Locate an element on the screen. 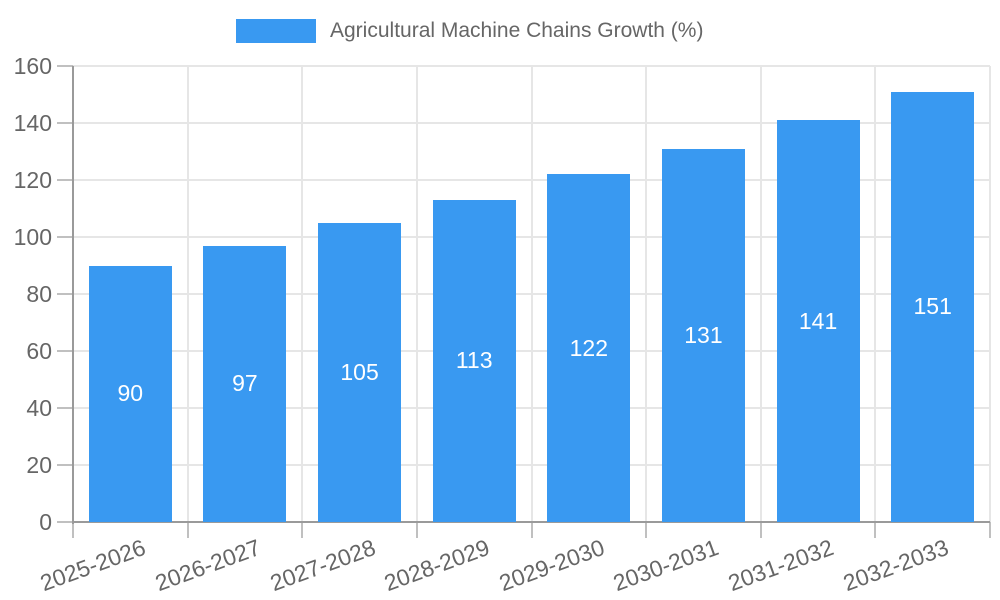  legend-swatch is located at coordinates (276, 31).